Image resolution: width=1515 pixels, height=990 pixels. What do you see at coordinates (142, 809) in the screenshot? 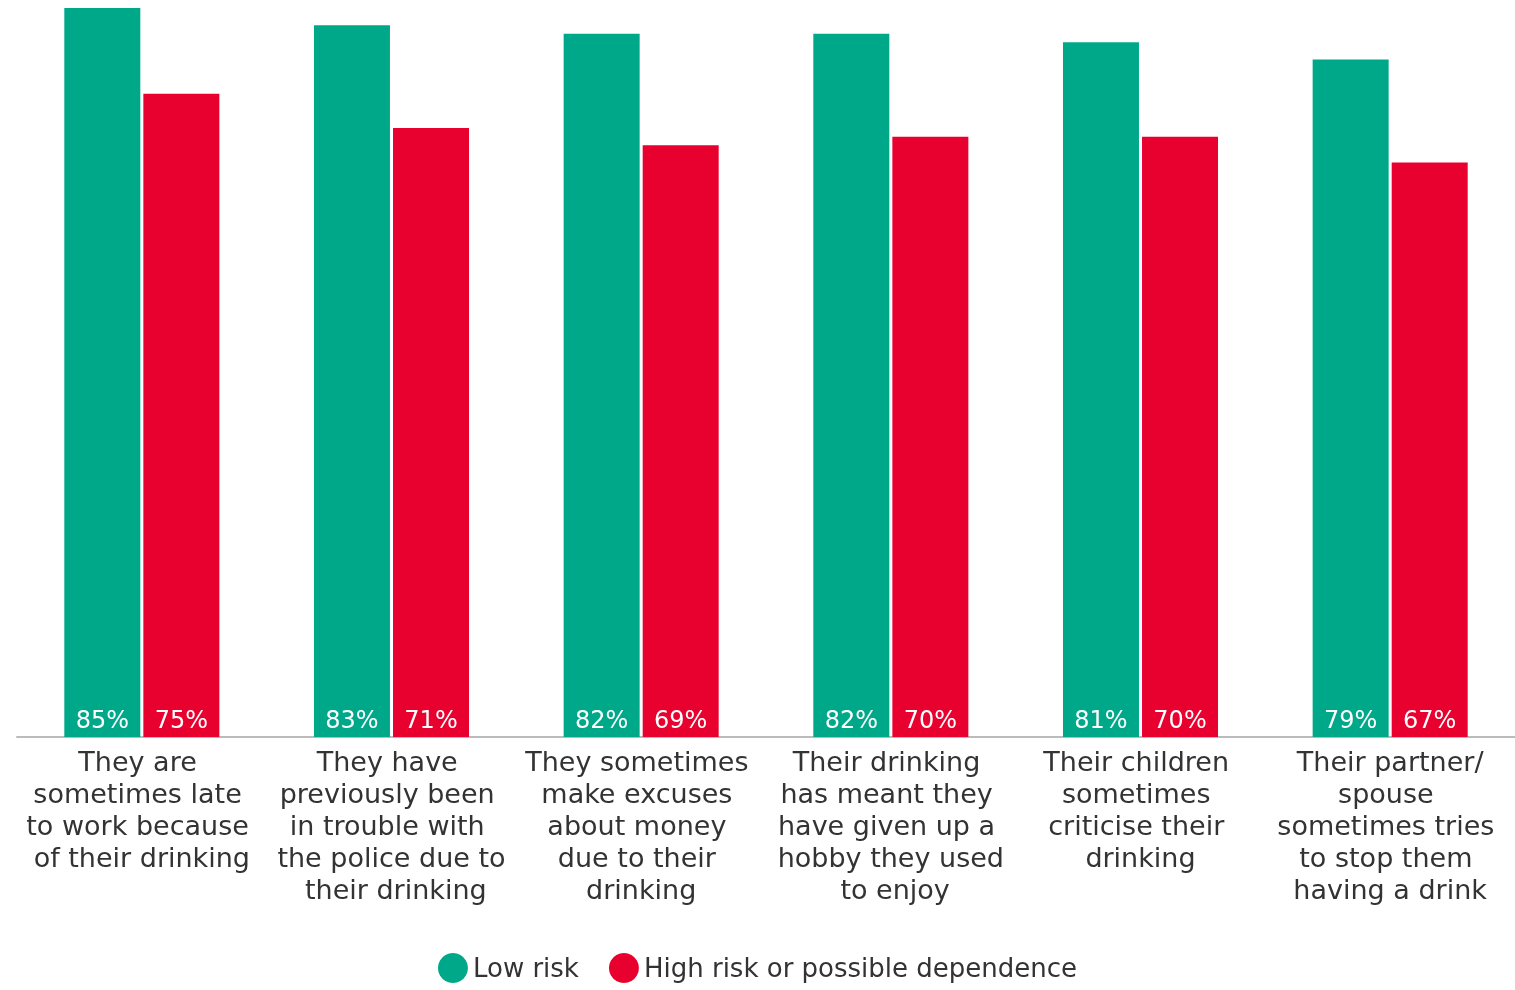
I see `x-tick-label: They are sometimes late to work because of their drinking` at bounding box center [142, 809].